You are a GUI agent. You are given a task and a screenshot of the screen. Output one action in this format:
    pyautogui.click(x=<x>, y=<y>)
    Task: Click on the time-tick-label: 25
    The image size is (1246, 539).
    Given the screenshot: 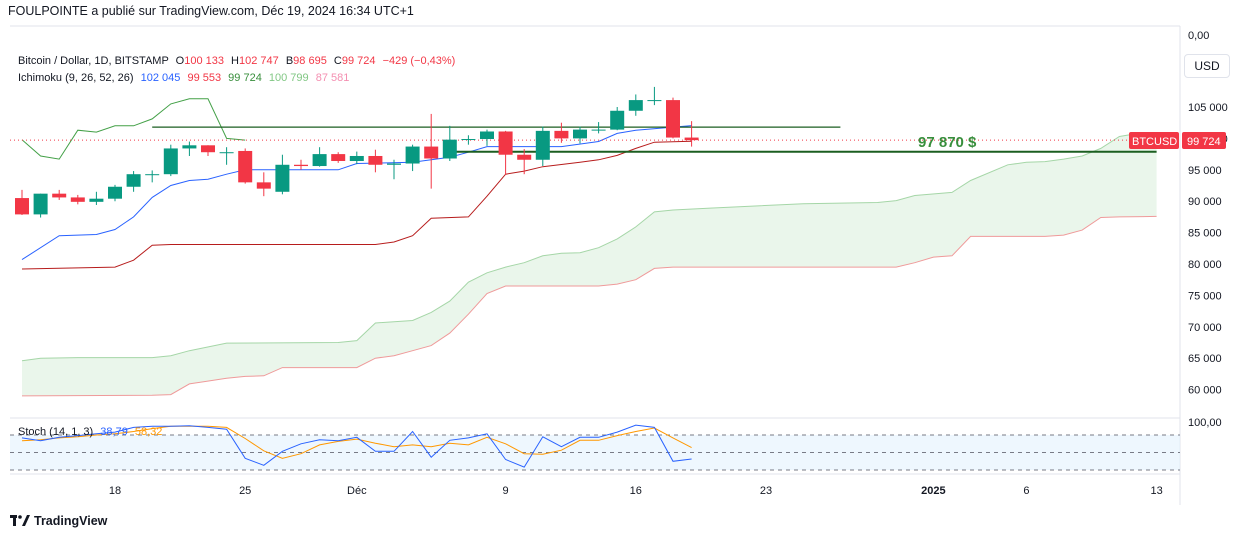 What is the action you would take?
    pyautogui.click(x=245, y=491)
    